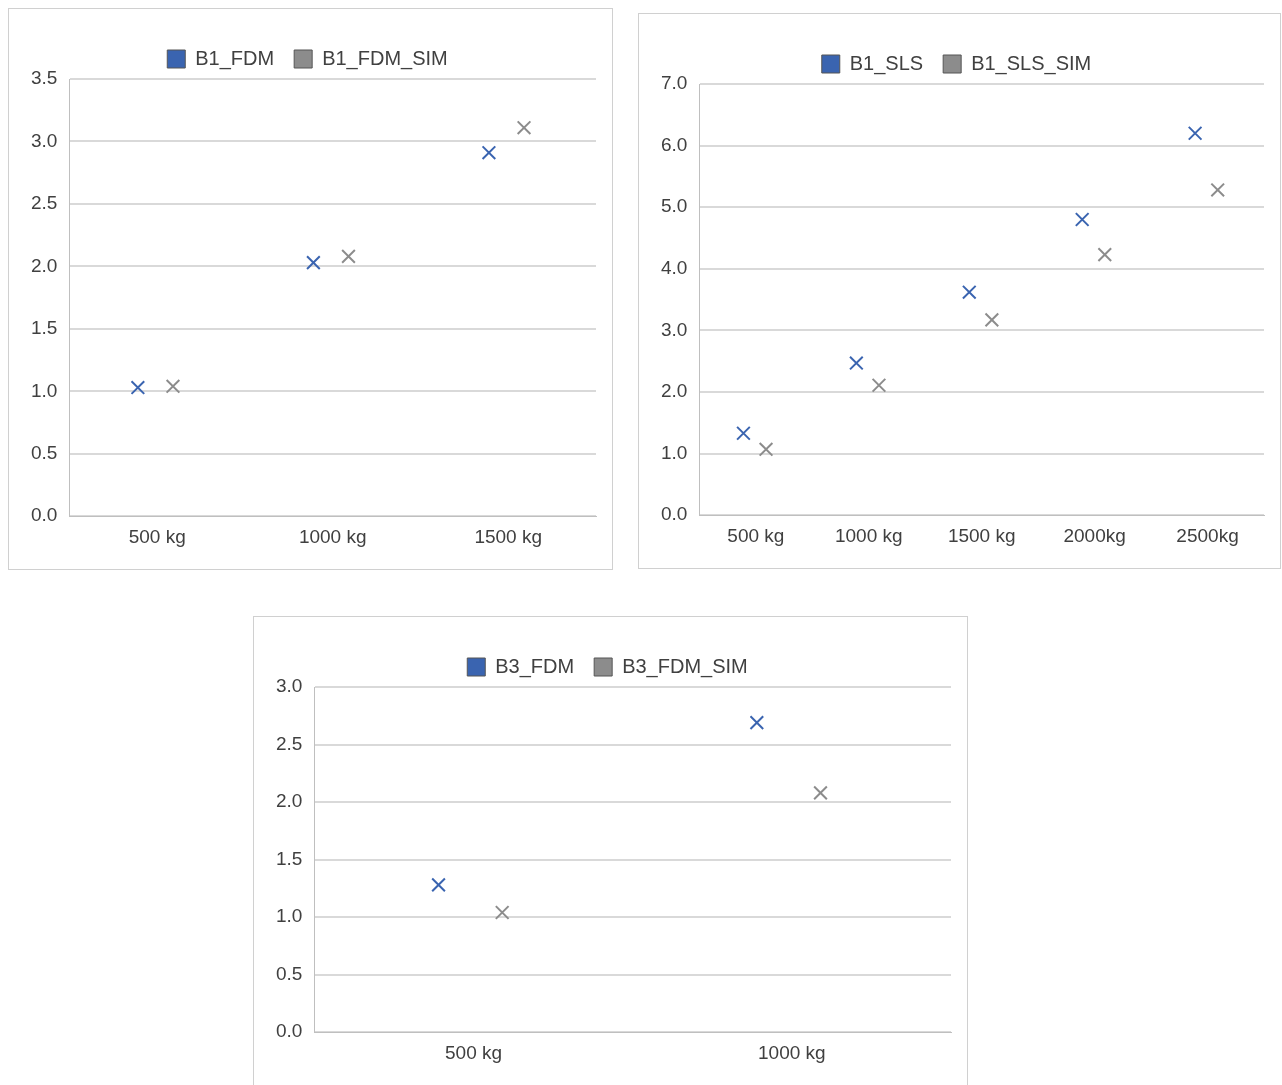 This screenshot has height=1085, width=1282. Describe the element at coordinates (44, 78) in the screenshot. I see `y-tick-label: 3.5` at that location.